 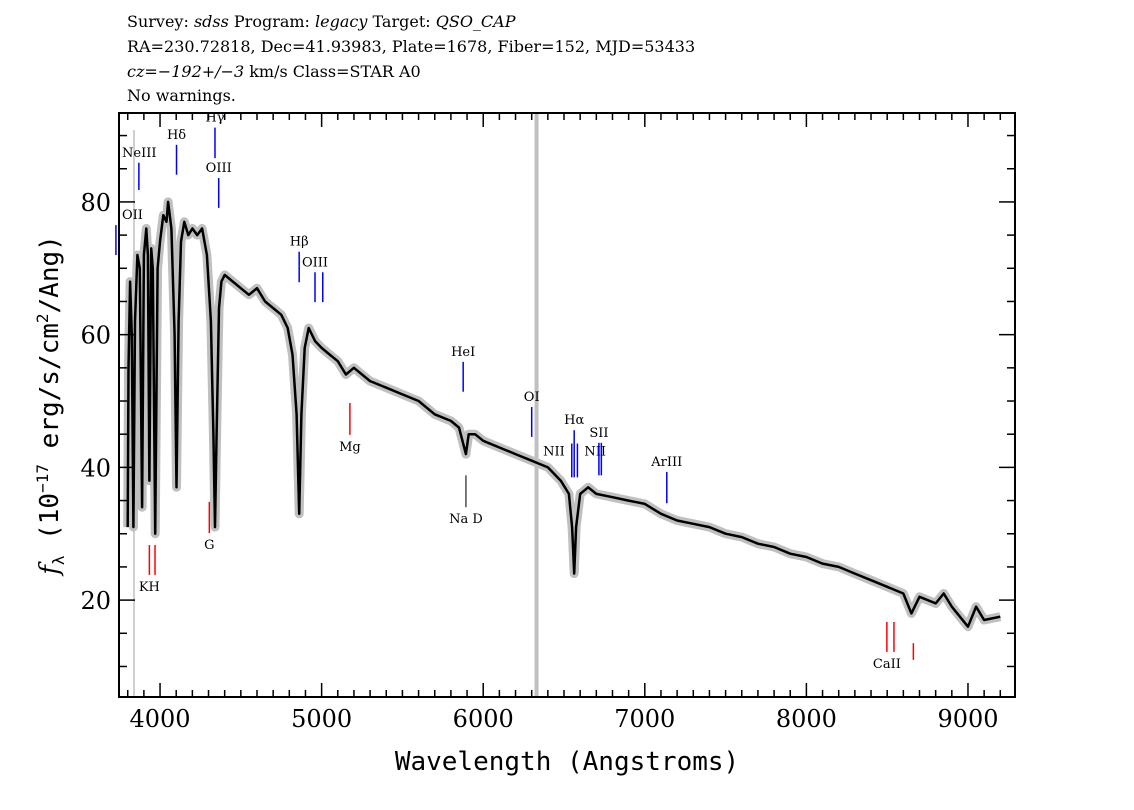 What do you see at coordinates (95, 336) in the screenshot?
I see `y-tick-label: 60` at bounding box center [95, 336].